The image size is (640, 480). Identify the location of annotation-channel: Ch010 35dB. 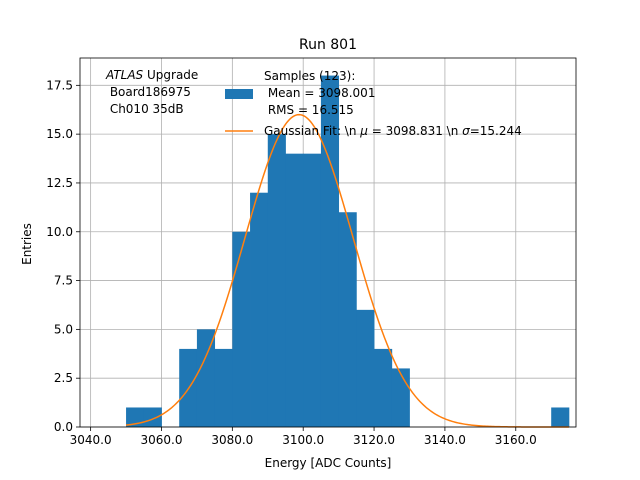
(145, 109).